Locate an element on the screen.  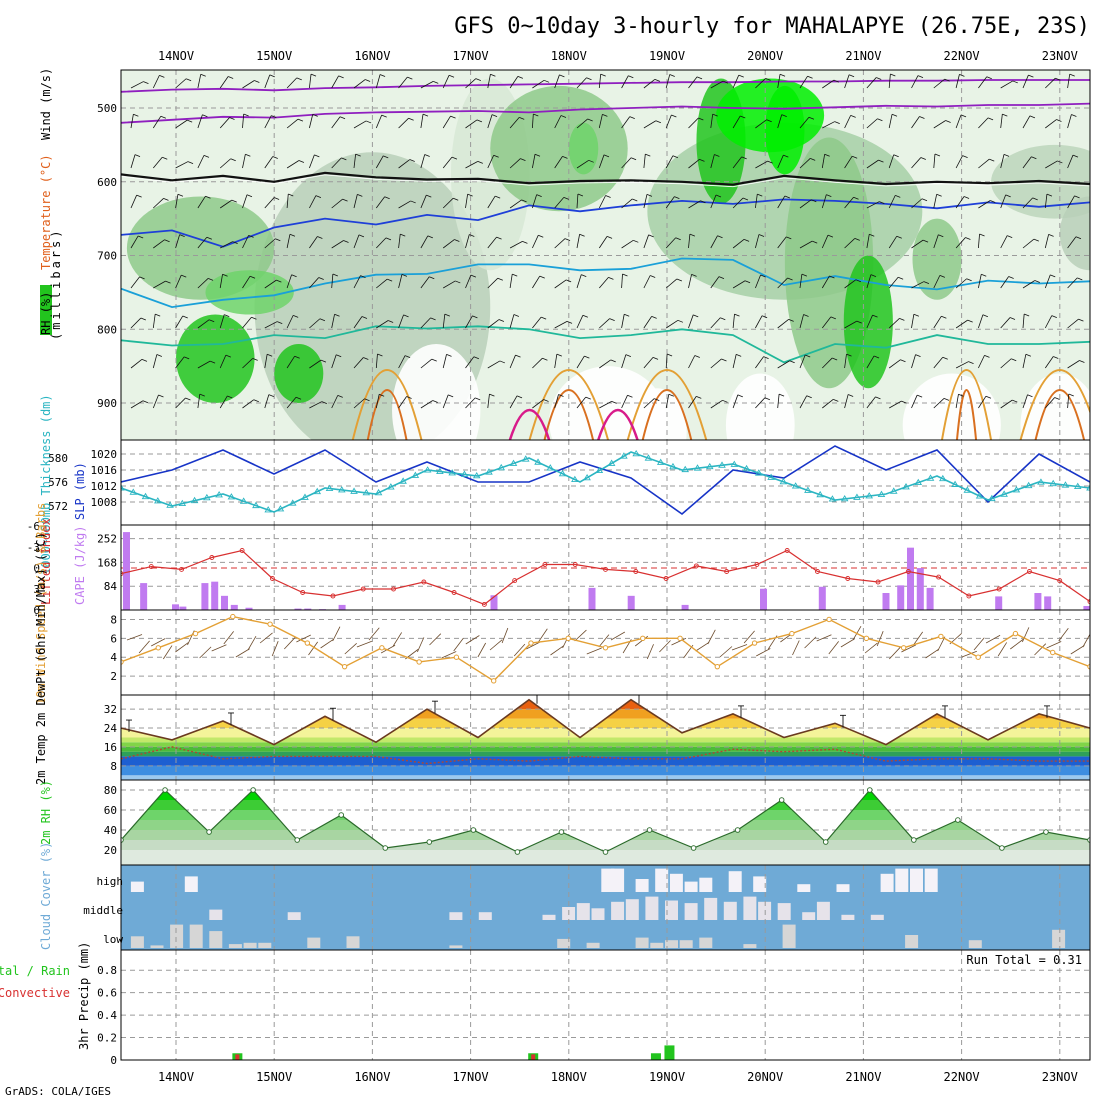
rh-shade-blob is located at coordinates (1074, 233).